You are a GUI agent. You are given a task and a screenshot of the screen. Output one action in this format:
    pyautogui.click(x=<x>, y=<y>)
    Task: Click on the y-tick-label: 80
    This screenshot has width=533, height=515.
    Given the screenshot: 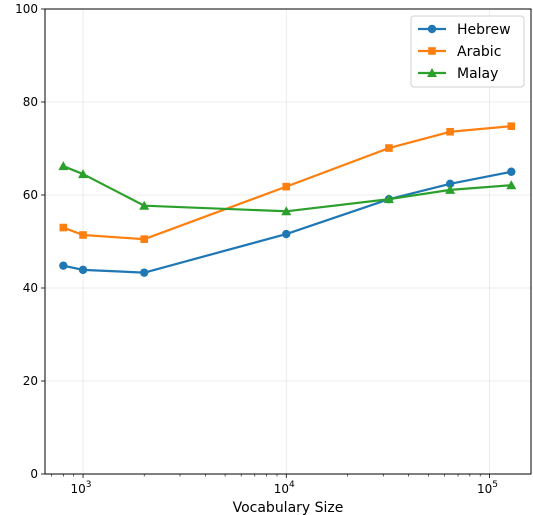 What is the action you would take?
    pyautogui.click(x=30, y=102)
    